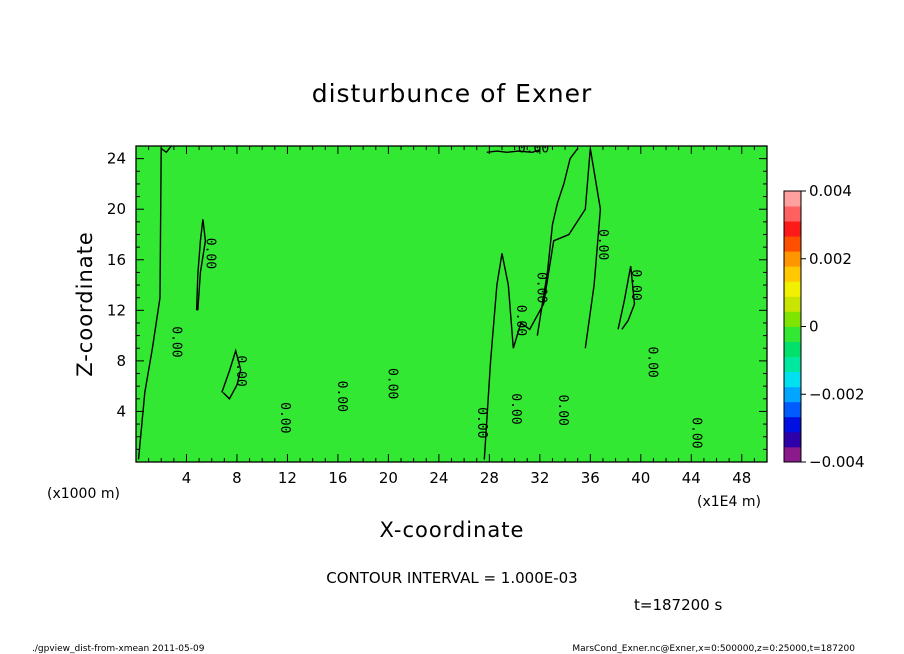 The width and height of the screenshot is (904, 654). Describe the element at coordinates (83, 494) in the screenshot. I see `x-unit-label: (x1000 m)` at that location.